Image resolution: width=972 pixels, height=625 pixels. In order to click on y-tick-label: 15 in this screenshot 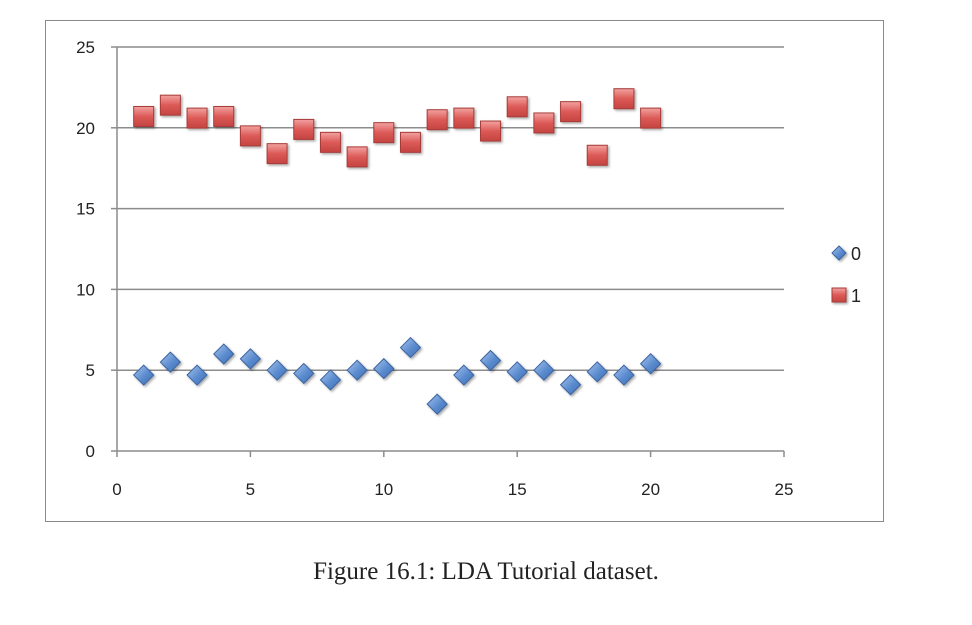, I will do `click(85, 209)`.